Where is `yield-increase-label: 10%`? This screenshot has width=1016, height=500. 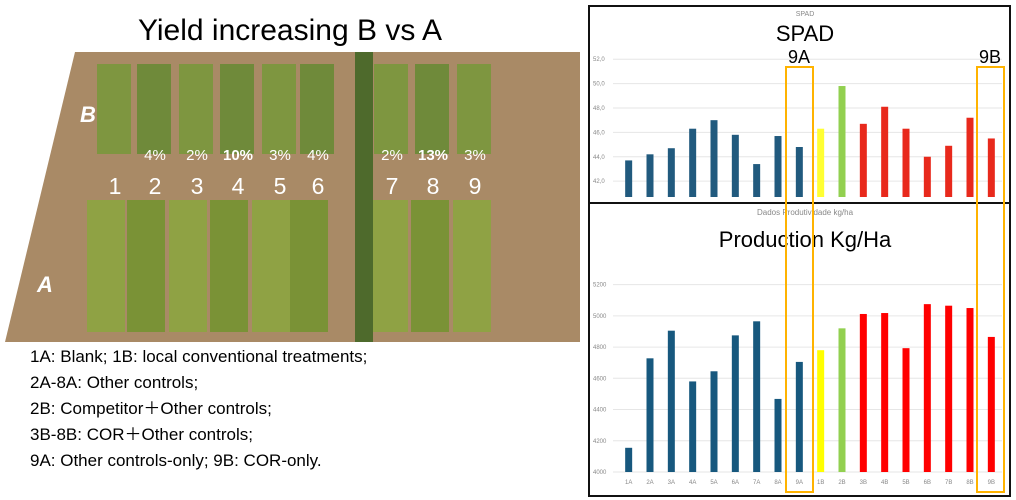
yield-increase-label: 10% is located at coordinates (238, 155).